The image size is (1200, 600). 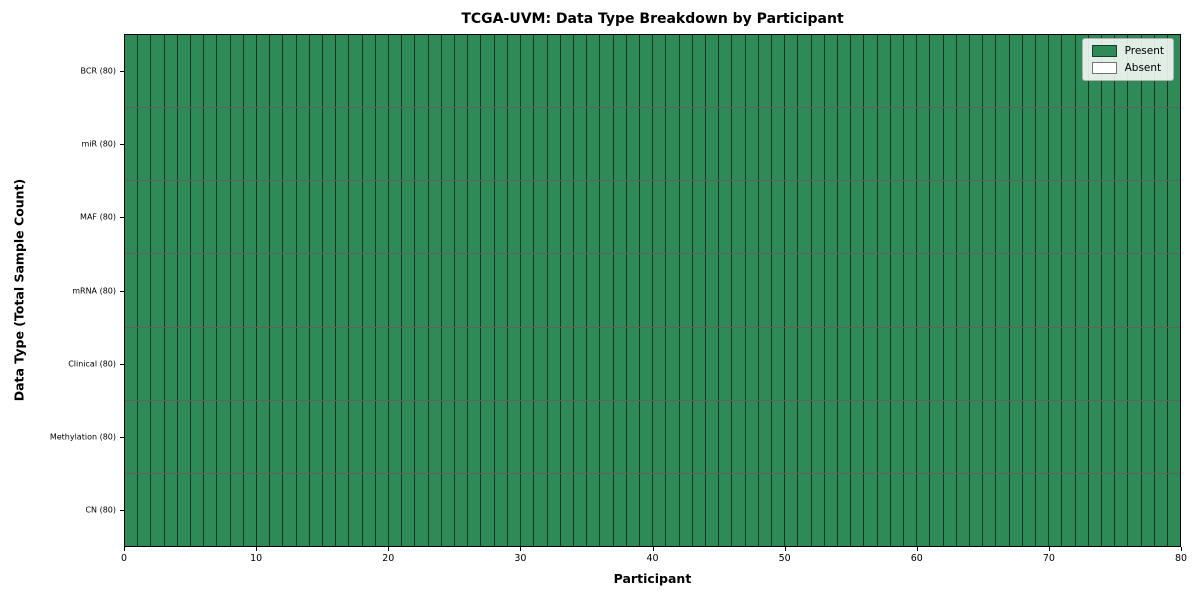 I want to click on x-tick-label: 10, so click(x=256, y=558).